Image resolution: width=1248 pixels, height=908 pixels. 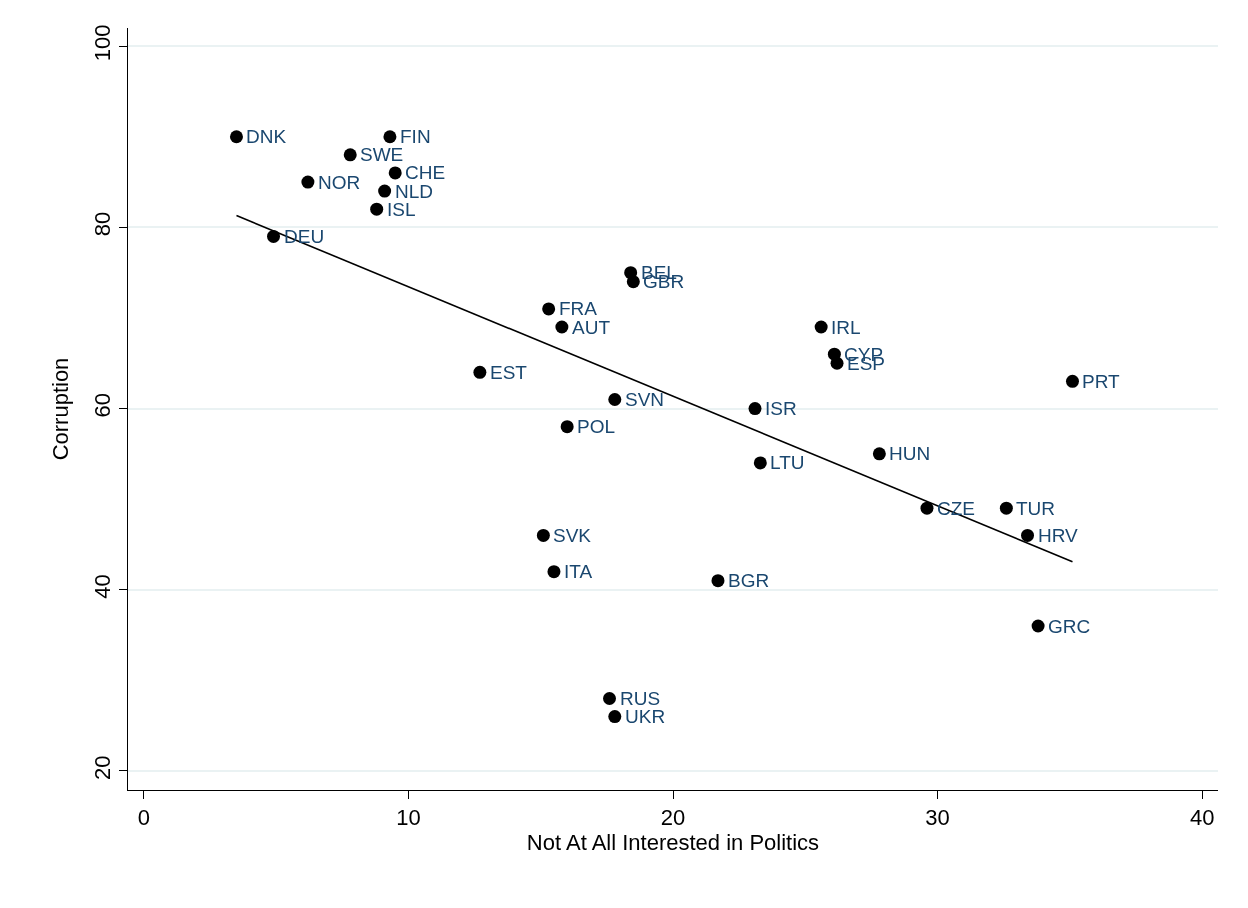 What do you see at coordinates (266, 136) in the screenshot?
I see `annotation: DNK` at bounding box center [266, 136].